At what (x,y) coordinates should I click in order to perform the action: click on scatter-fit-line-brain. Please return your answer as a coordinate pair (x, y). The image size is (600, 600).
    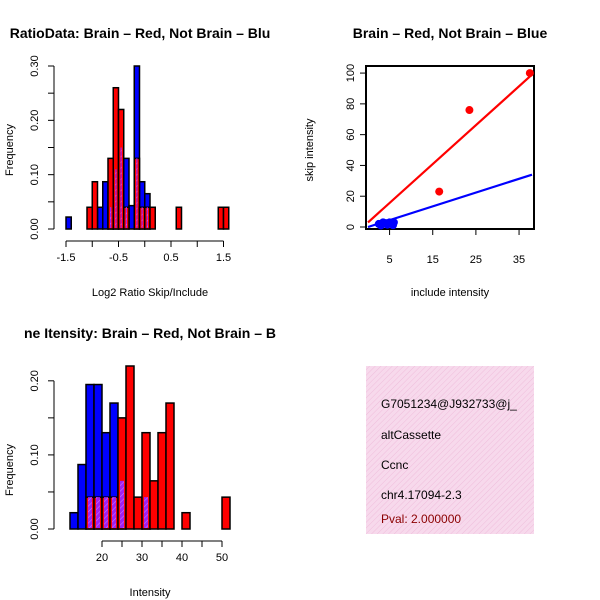
    Looking at the image, I should click on (450, 148).